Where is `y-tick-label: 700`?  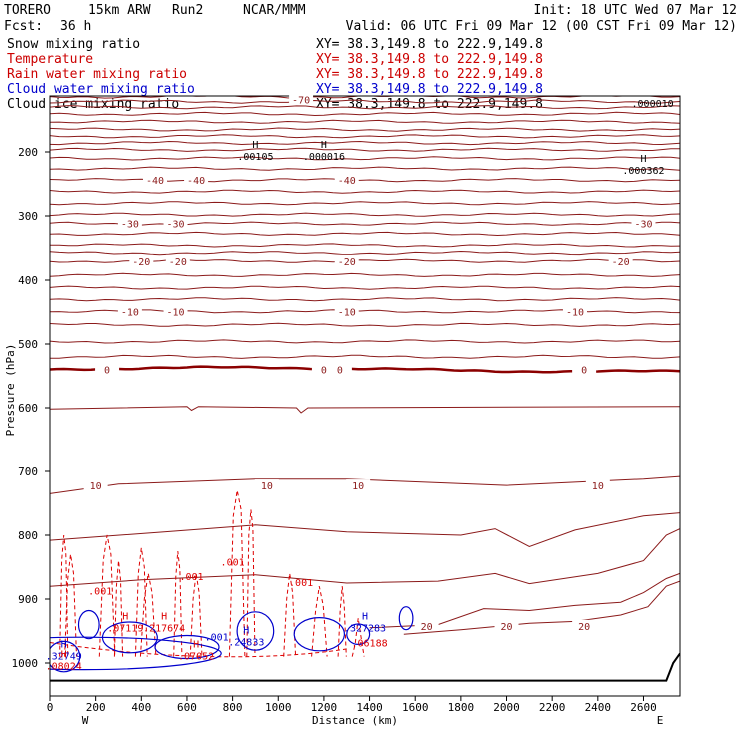 y-tick-label: 700 is located at coordinates (28, 471).